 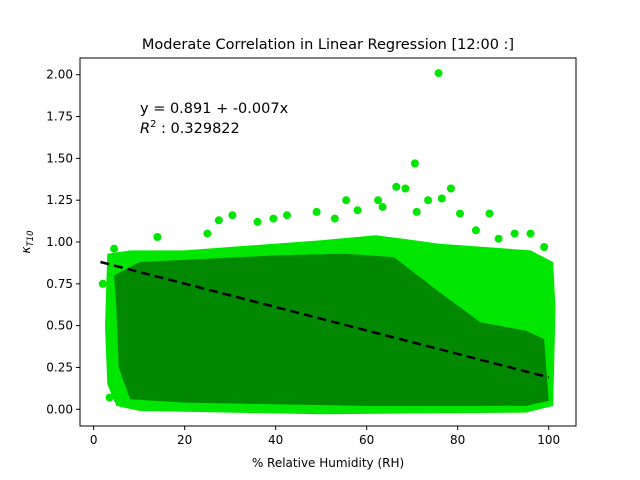 I want to click on x-tick-label: 0, so click(x=94, y=440).